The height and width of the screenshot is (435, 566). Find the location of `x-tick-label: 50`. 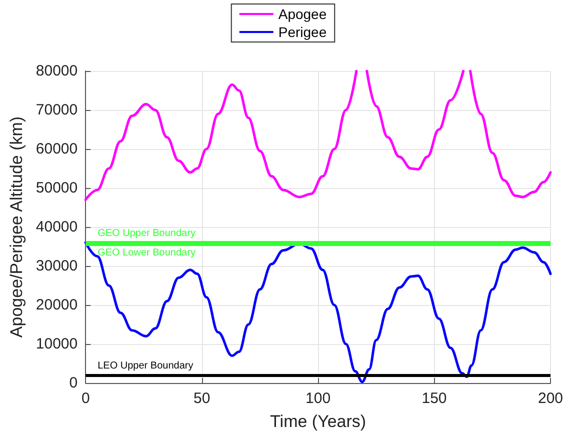

x-tick-label: 50 is located at coordinates (201, 398).